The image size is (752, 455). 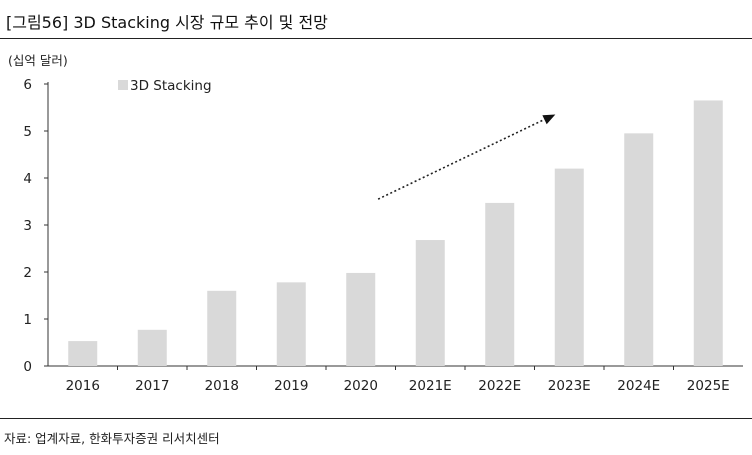 What do you see at coordinates (376, 38) in the screenshot?
I see `title-divider` at bounding box center [376, 38].